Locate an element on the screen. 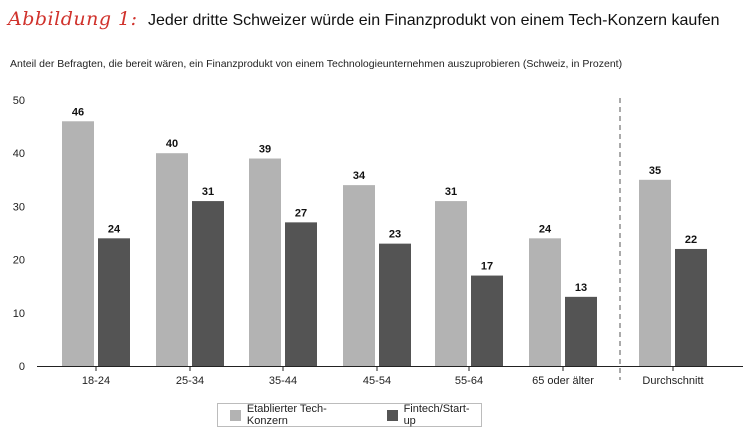 The image size is (750, 439). y-tick-label: 20 is located at coordinates (19, 261).